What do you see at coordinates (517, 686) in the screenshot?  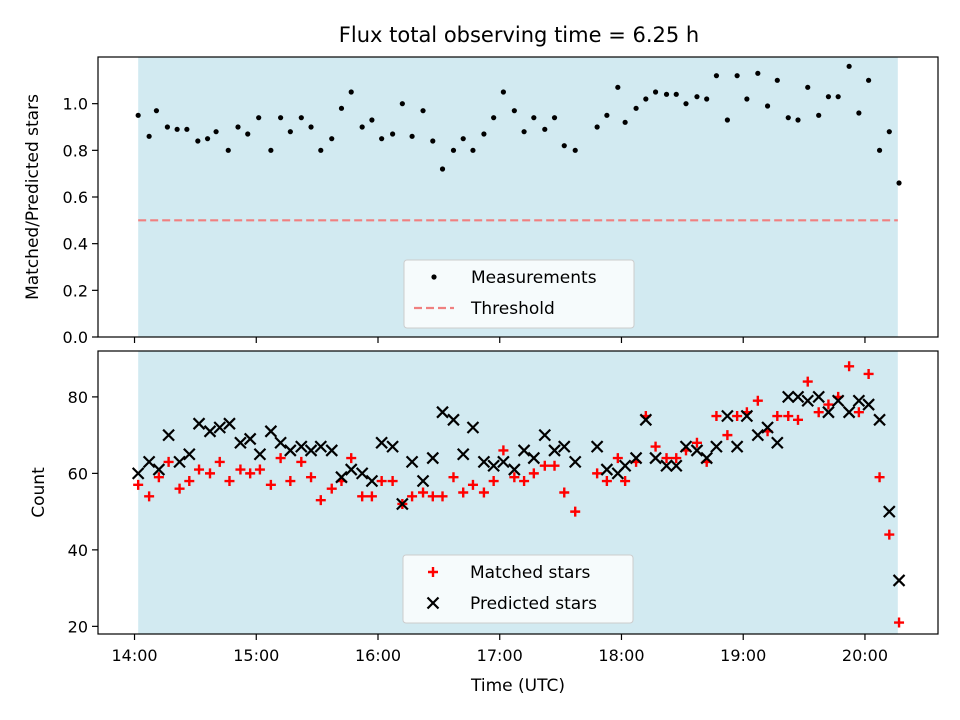 I see `count-x-axis-label: Time (UTC)` at bounding box center [517, 686].